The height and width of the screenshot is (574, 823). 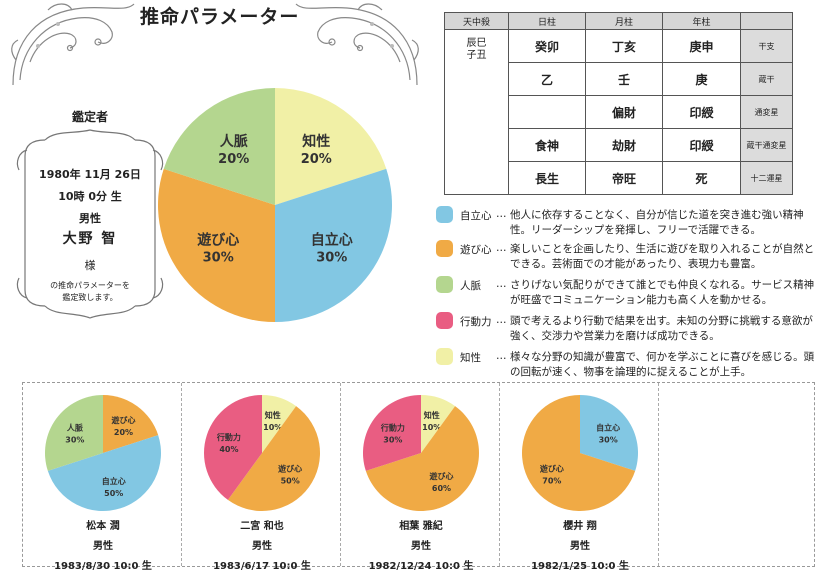 What do you see at coordinates (89, 117) in the screenshot?
I see `profile-heading: 鑑定者` at bounding box center [89, 117].